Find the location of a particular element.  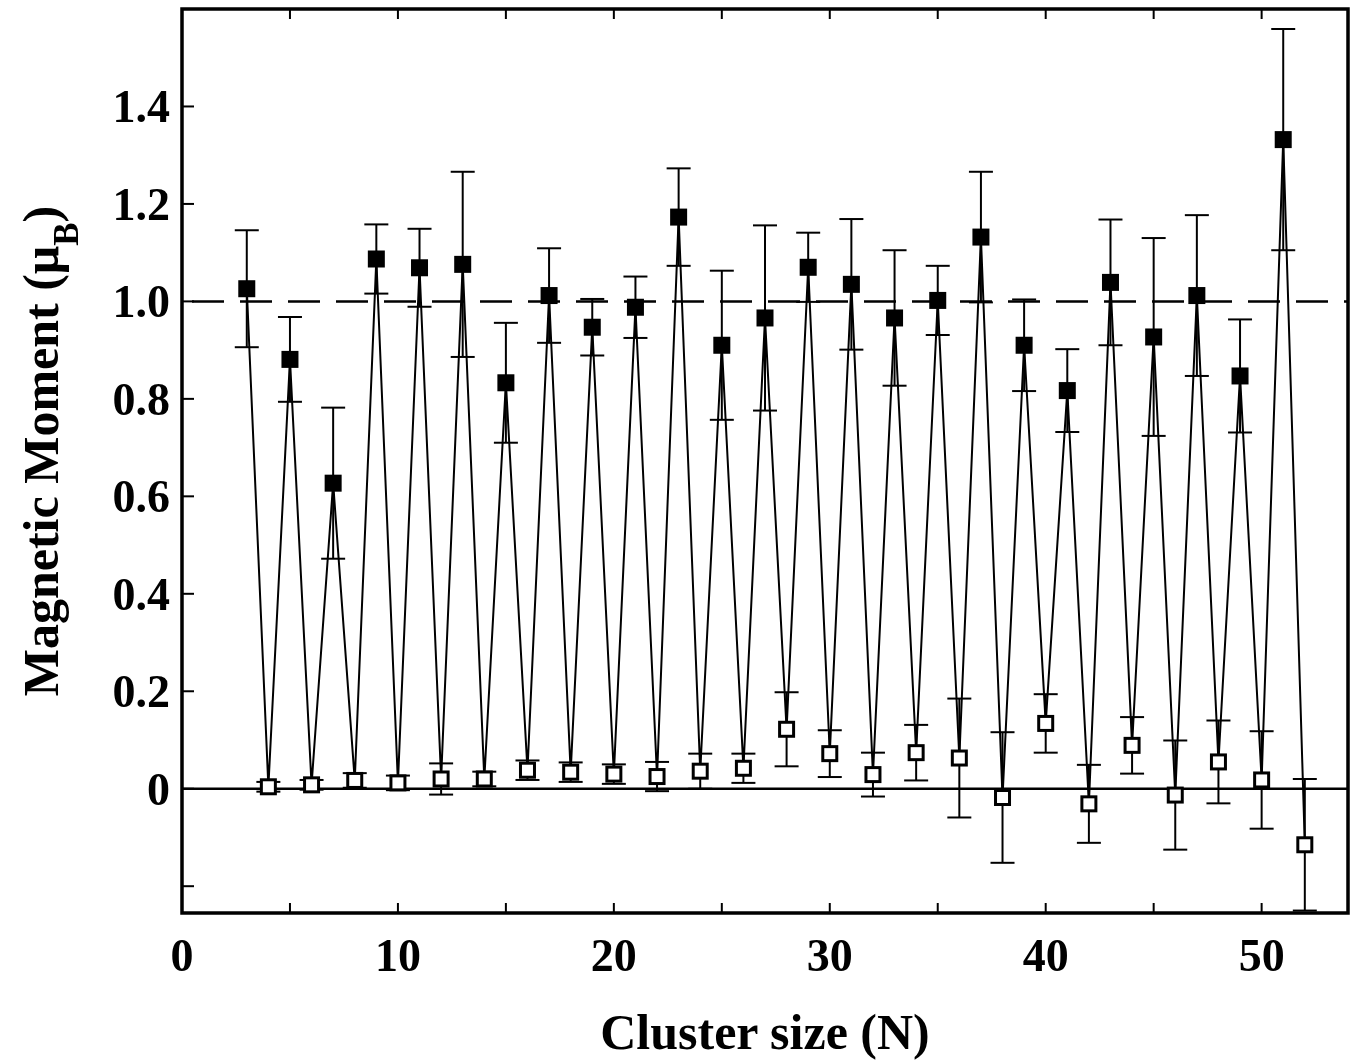

y-tick-label: 1.2 is located at coordinates (141, 204).